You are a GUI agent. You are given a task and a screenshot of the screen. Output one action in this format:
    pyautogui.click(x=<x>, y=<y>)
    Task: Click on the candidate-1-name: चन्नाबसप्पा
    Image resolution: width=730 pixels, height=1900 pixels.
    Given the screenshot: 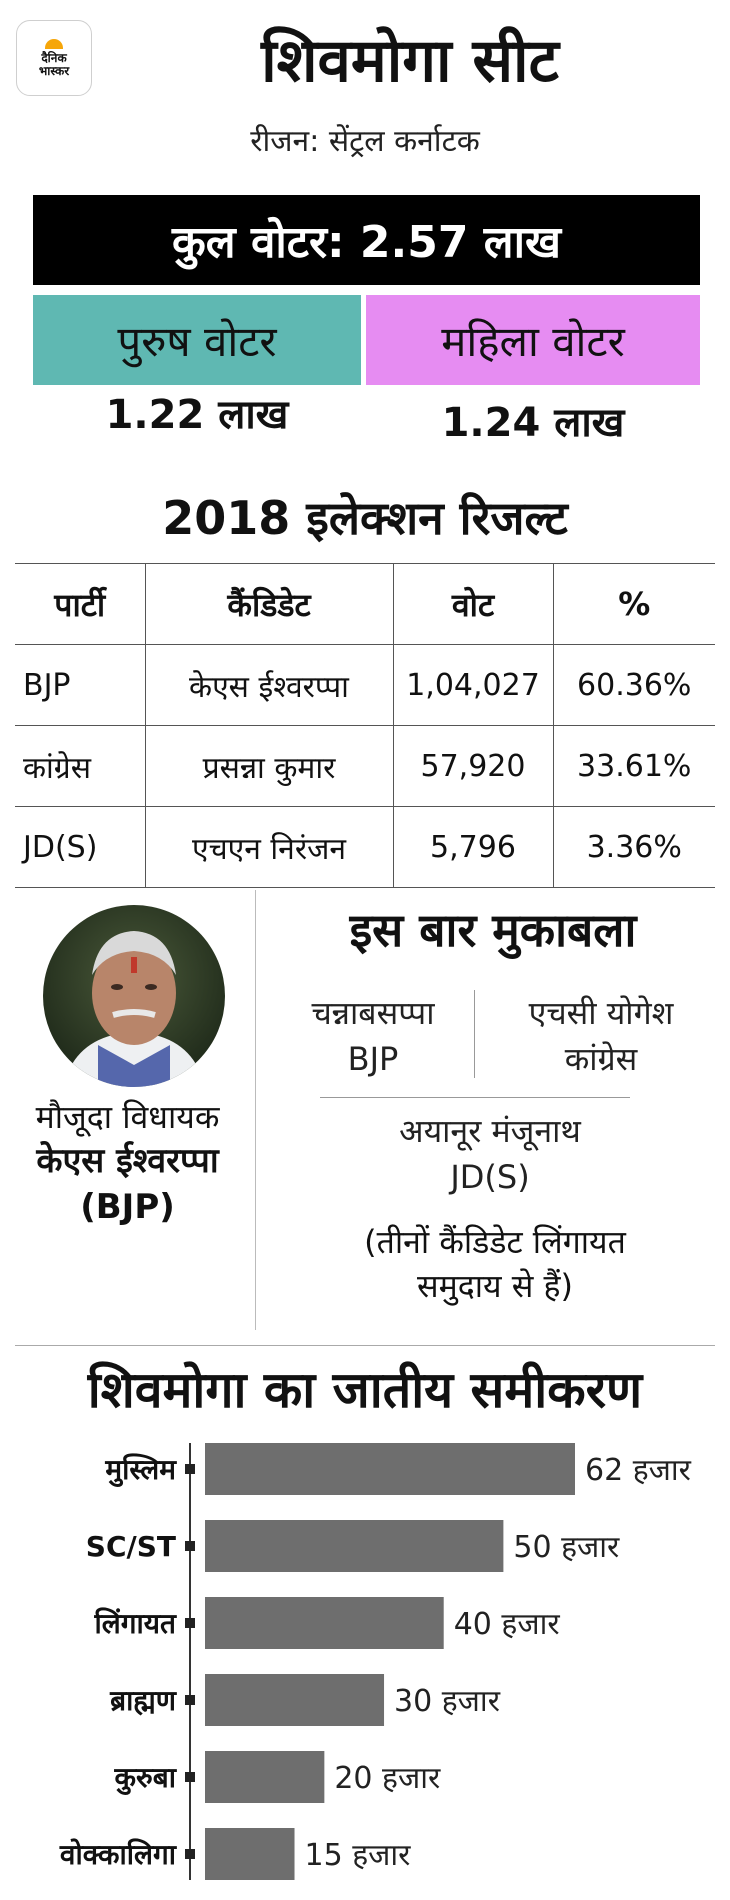 What is the action you would take?
    pyautogui.click(x=373, y=1013)
    